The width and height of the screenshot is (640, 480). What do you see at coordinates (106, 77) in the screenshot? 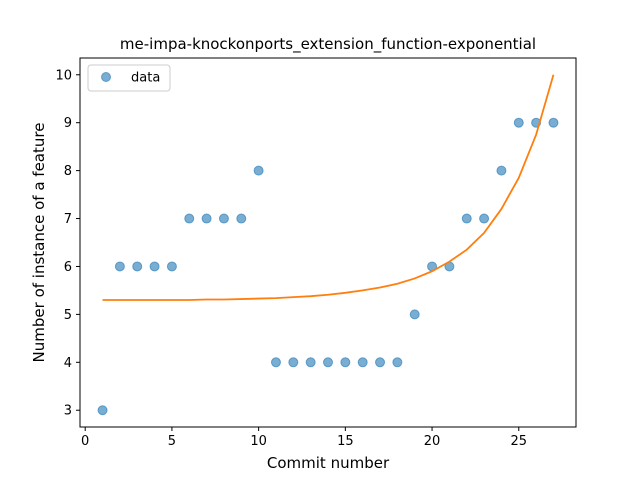
I see `legend-marker-data` at bounding box center [106, 77].